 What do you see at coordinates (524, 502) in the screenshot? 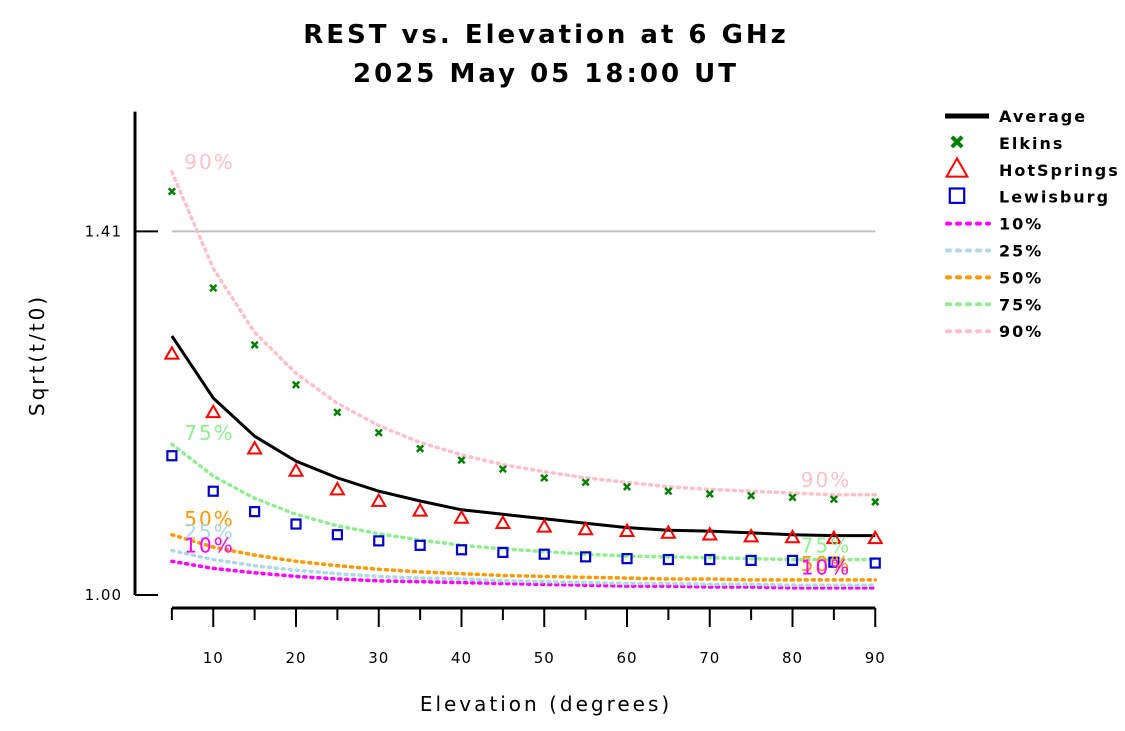
I see `series-line-75pct` at bounding box center [524, 502].